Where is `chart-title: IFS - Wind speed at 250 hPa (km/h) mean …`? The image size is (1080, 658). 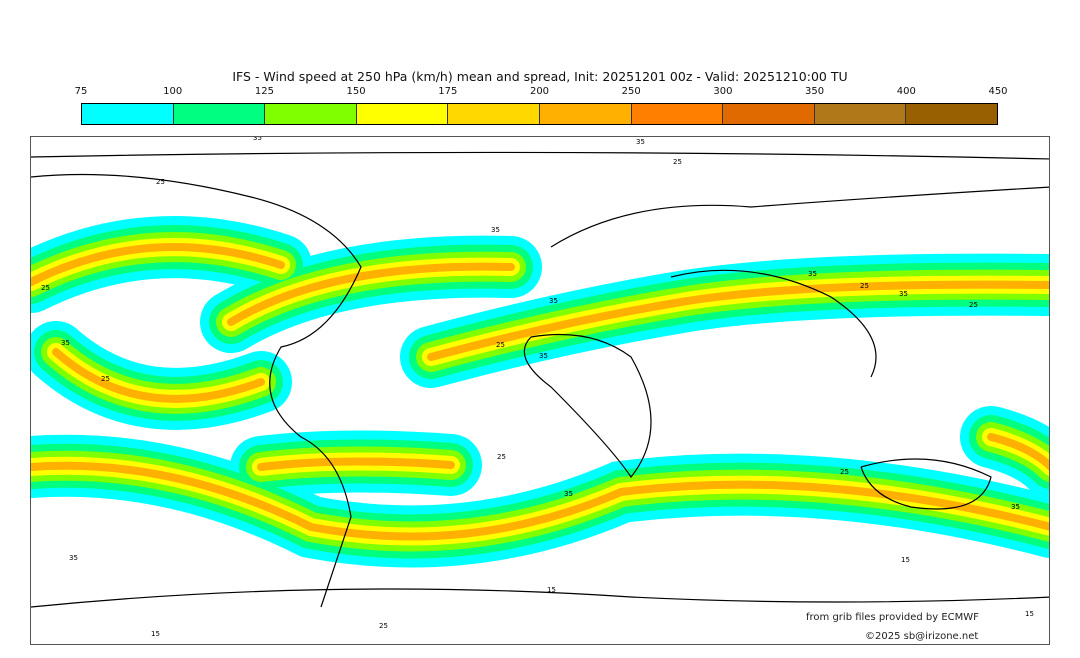 chart-title: IFS - Wind speed at 250 hPa (km/h) mean … is located at coordinates (540, 76).